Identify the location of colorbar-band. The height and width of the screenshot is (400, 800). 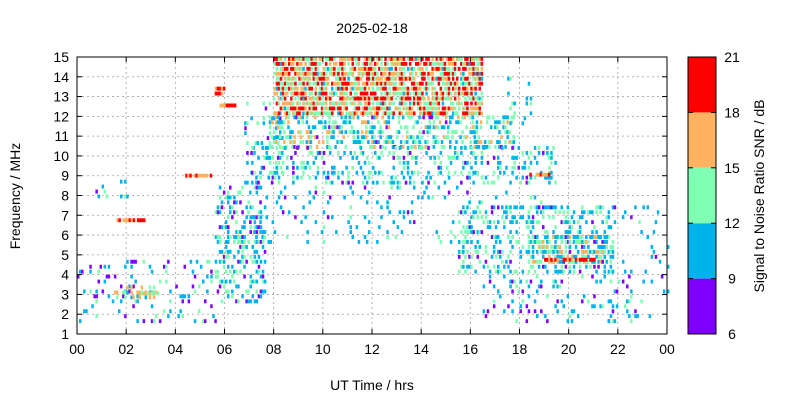
(702, 140).